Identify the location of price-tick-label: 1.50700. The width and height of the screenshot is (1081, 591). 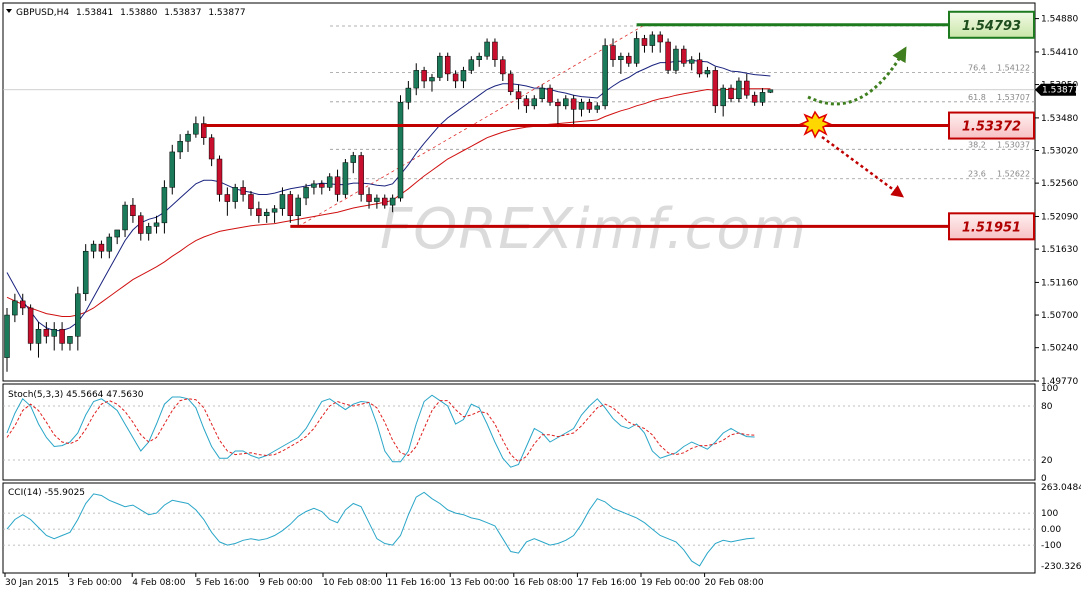
(1059, 316).